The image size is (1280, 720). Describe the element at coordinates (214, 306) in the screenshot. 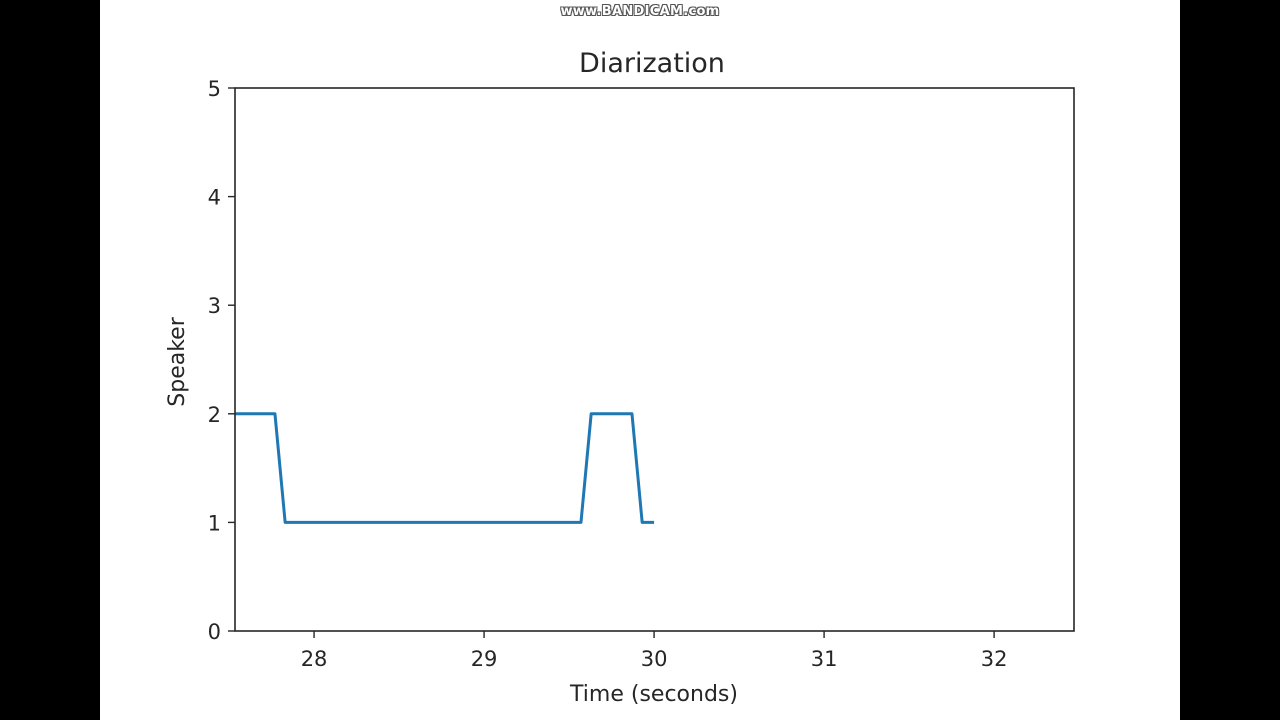

I see `y-tick-label: 3` at that location.